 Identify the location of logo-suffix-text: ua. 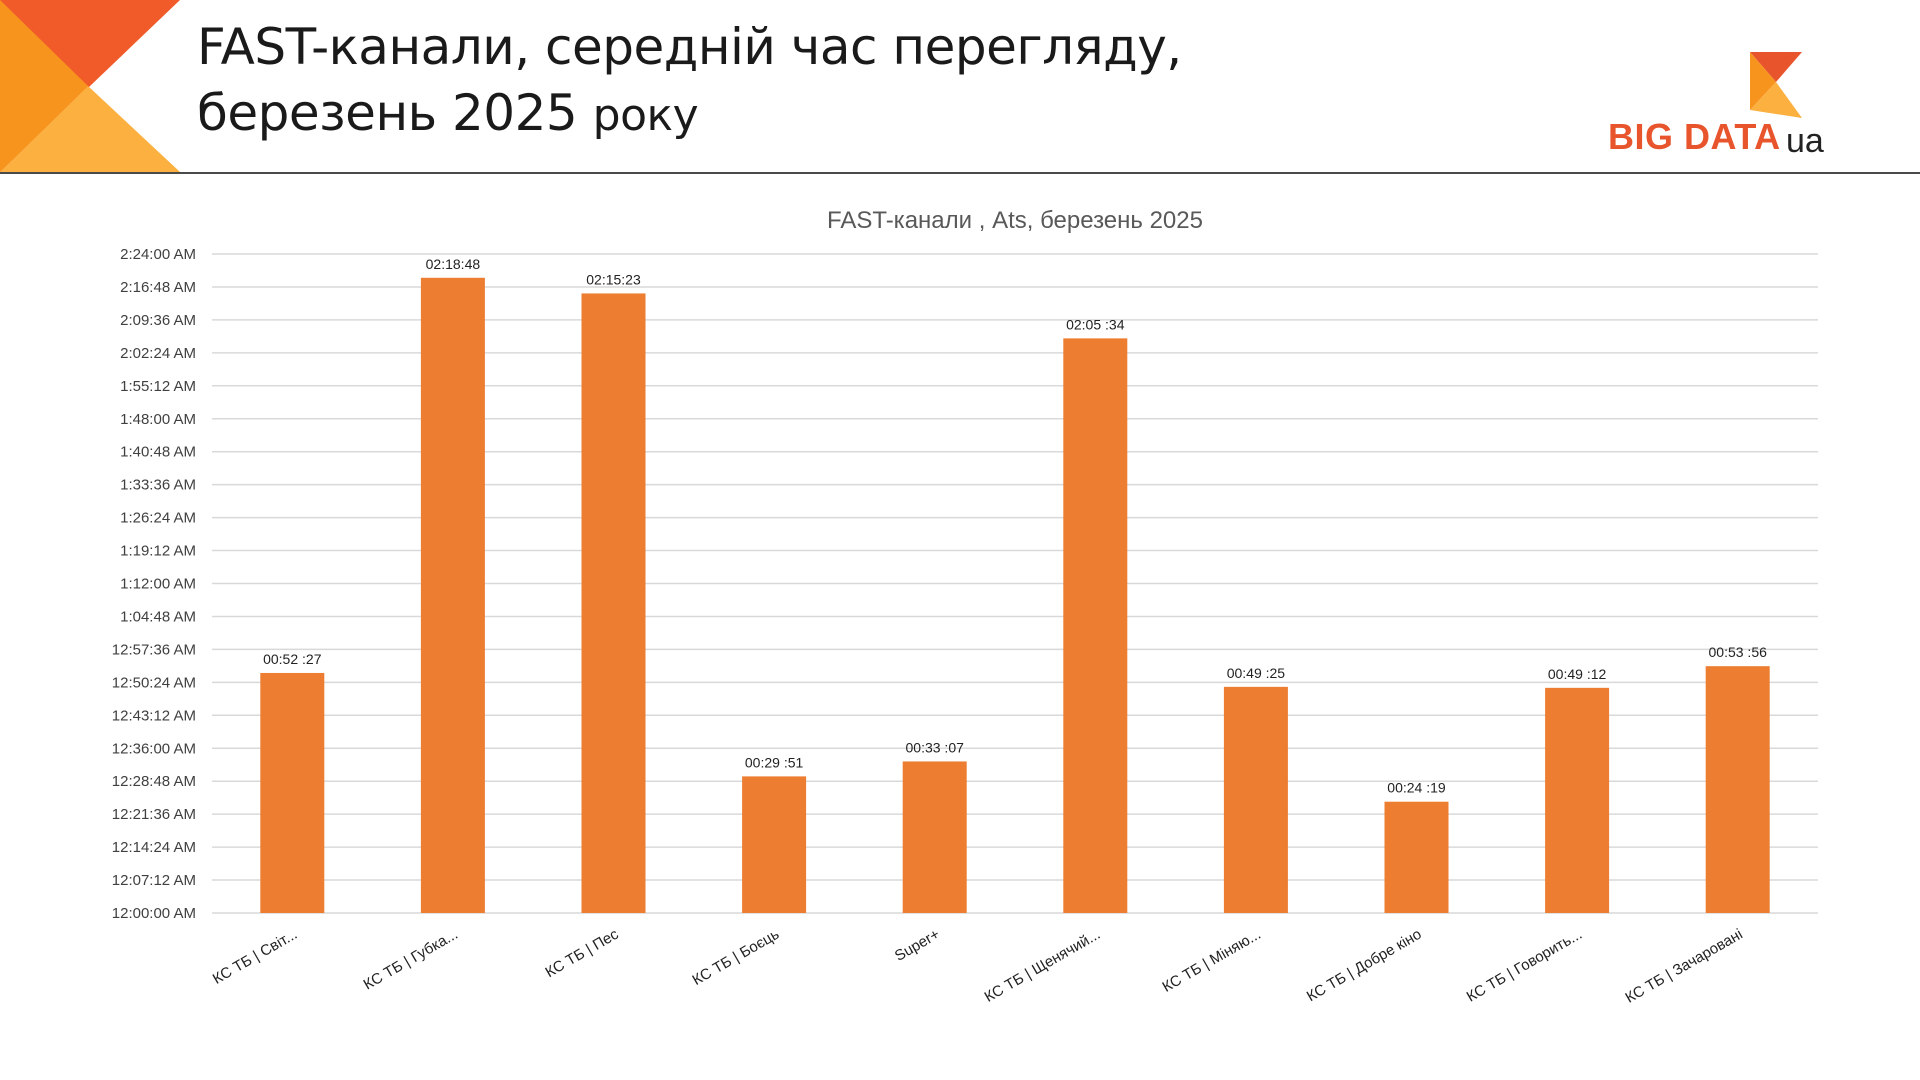
(1805, 141).